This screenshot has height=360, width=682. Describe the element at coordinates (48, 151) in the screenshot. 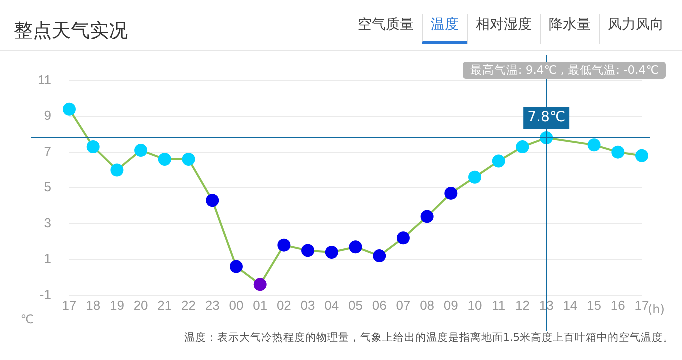

I see `y-tick-label: 7` at that location.